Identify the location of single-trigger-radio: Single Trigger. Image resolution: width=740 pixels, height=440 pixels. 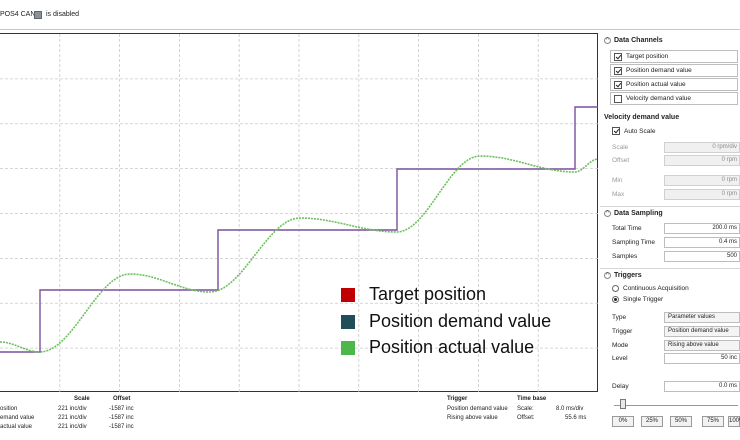
(637, 299).